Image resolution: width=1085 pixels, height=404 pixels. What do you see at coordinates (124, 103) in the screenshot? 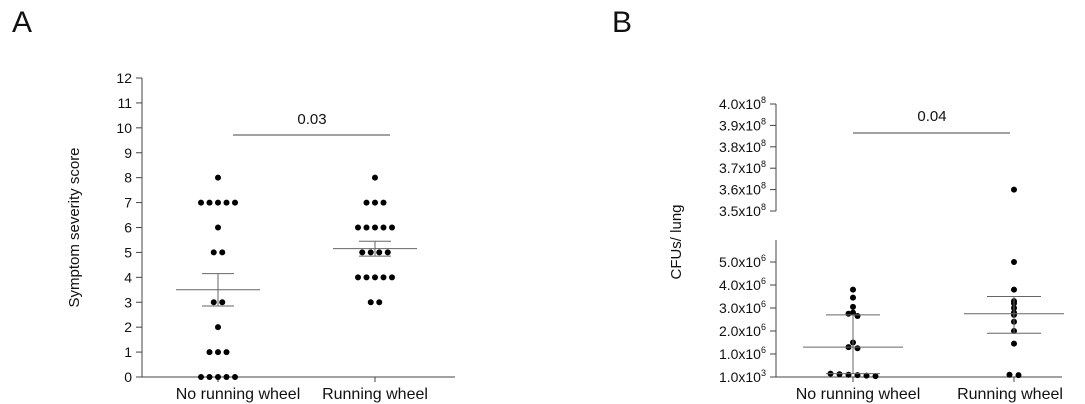
I see `y-tick-label: 11` at bounding box center [124, 103].